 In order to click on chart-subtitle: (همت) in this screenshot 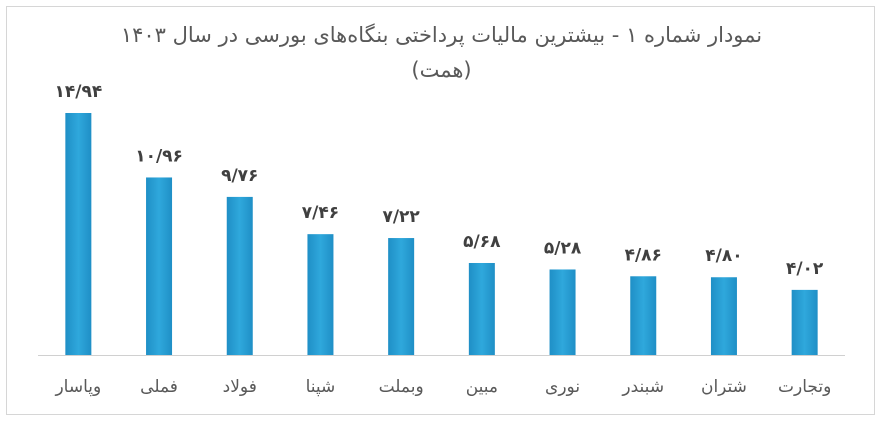, I will do `click(441, 70)`.